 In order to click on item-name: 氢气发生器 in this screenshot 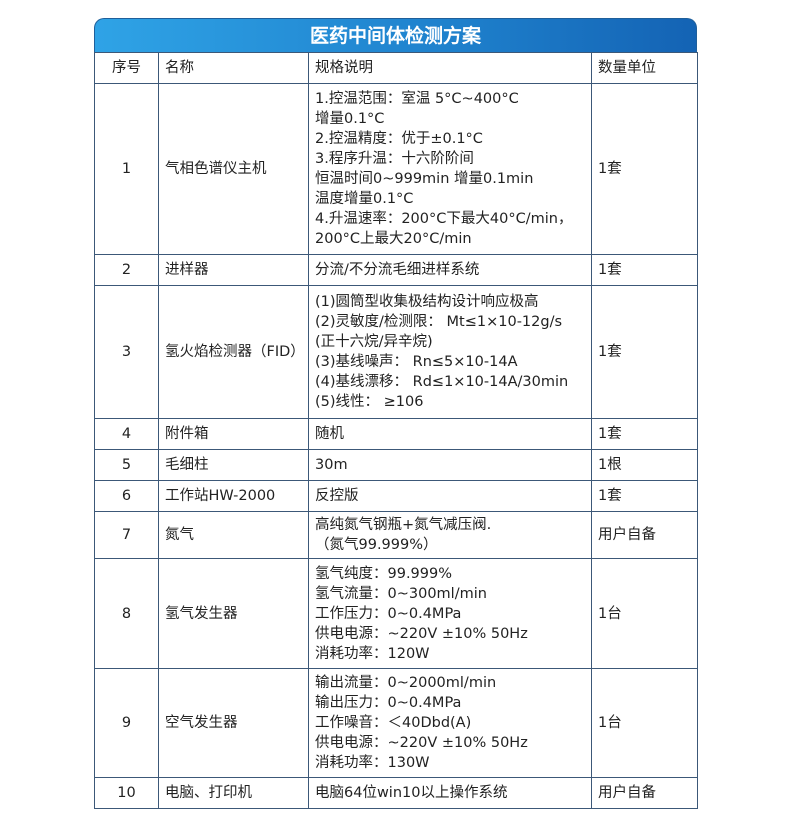, I will do `click(233, 613)`.